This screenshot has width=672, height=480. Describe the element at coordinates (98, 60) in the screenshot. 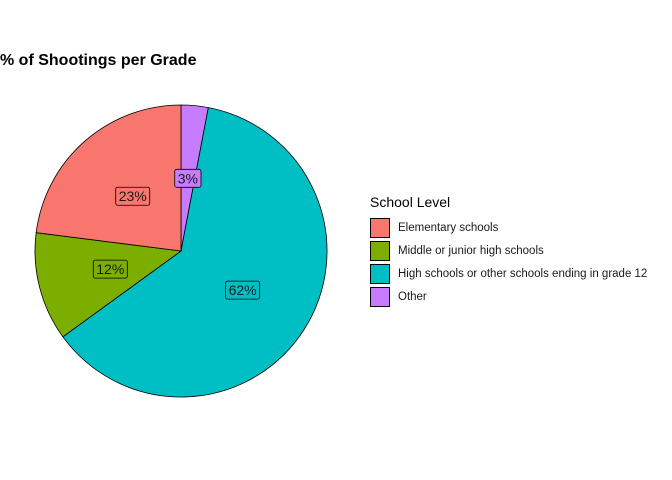

I see `chart-title: % of Shootings per Grade` at that location.